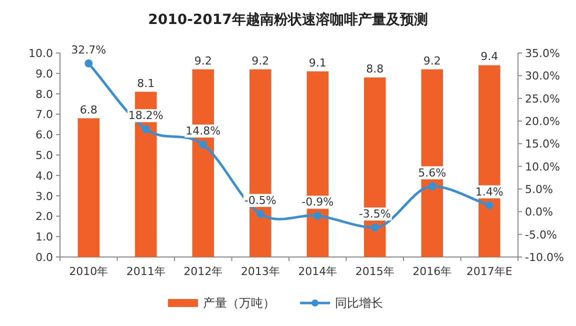 The width and height of the screenshot is (576, 326). What do you see at coordinates (489, 57) in the screenshot?
I see `data-label: 9.4` at bounding box center [489, 57].